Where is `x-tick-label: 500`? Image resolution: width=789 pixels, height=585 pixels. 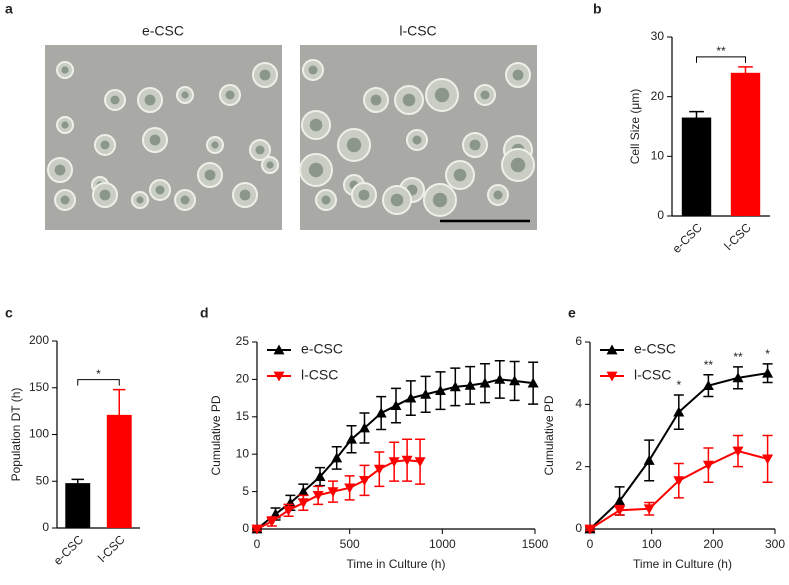 x-tick-label: 500 is located at coordinates (350, 544).